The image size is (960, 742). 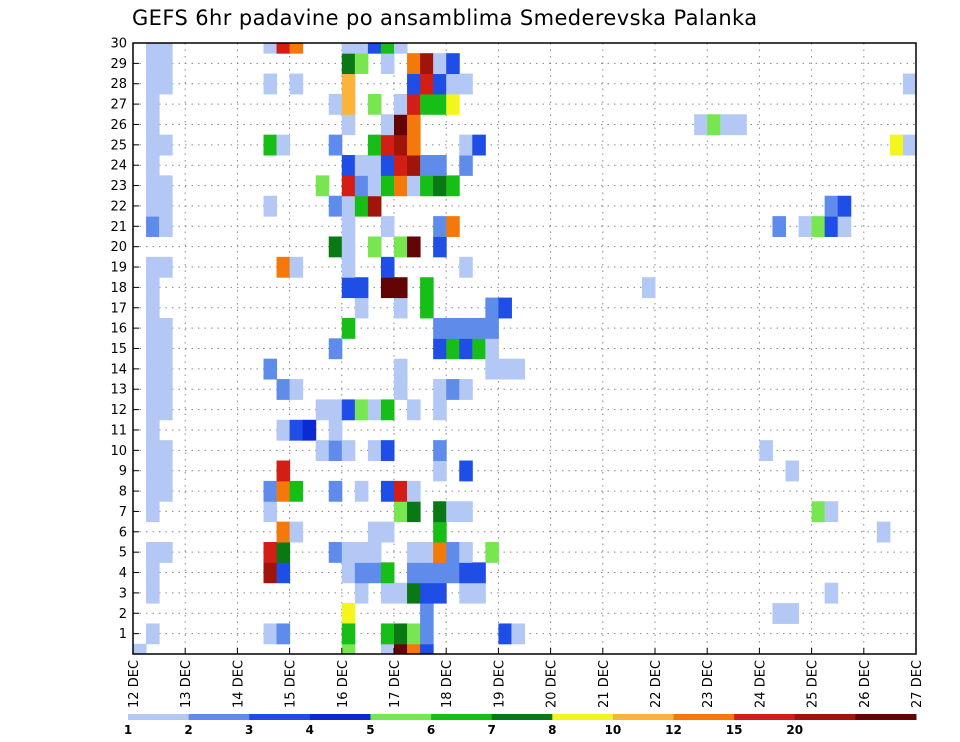 What do you see at coordinates (370, 730) in the screenshot?
I see `legend-label: 5` at bounding box center [370, 730].